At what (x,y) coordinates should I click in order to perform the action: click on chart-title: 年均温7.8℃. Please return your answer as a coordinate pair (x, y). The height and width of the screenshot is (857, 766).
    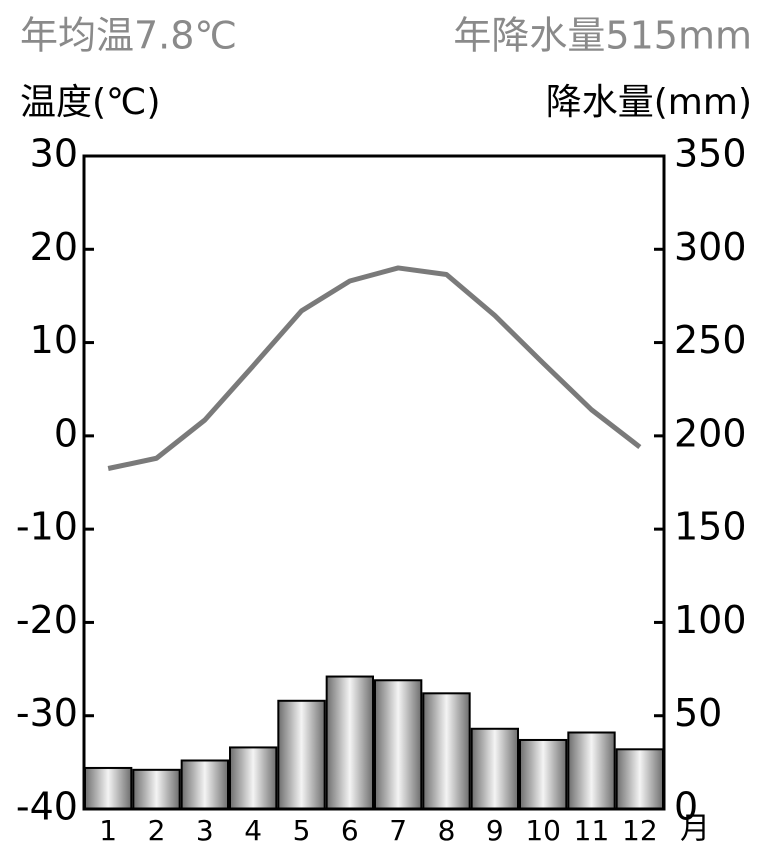
    Looking at the image, I should click on (128, 36).